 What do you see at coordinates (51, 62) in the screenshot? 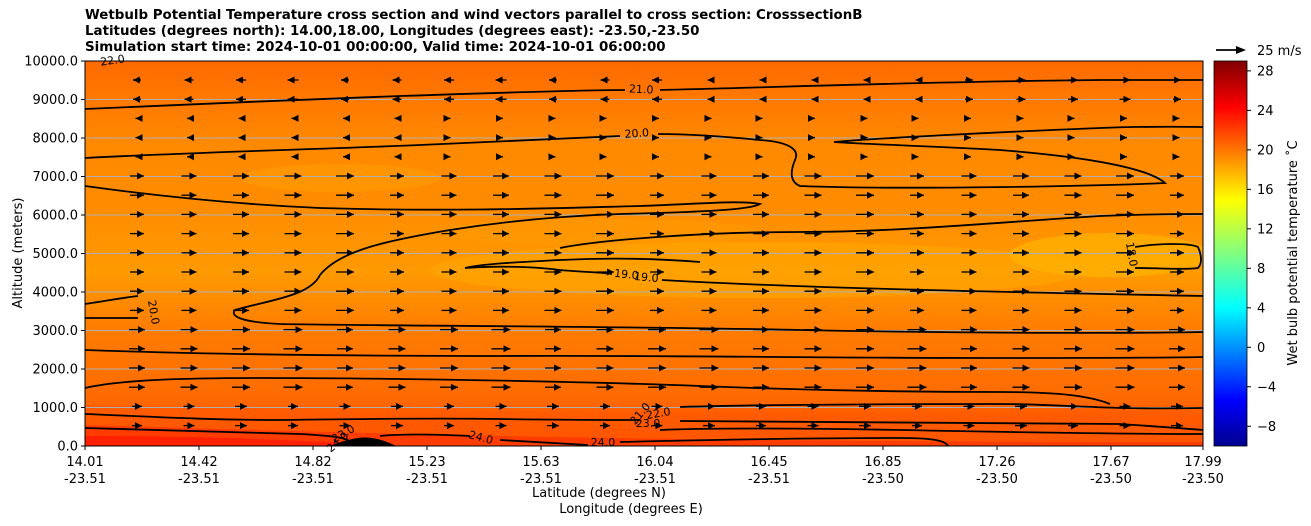
I see `y-tick-label: 10000.0` at bounding box center [51, 62].